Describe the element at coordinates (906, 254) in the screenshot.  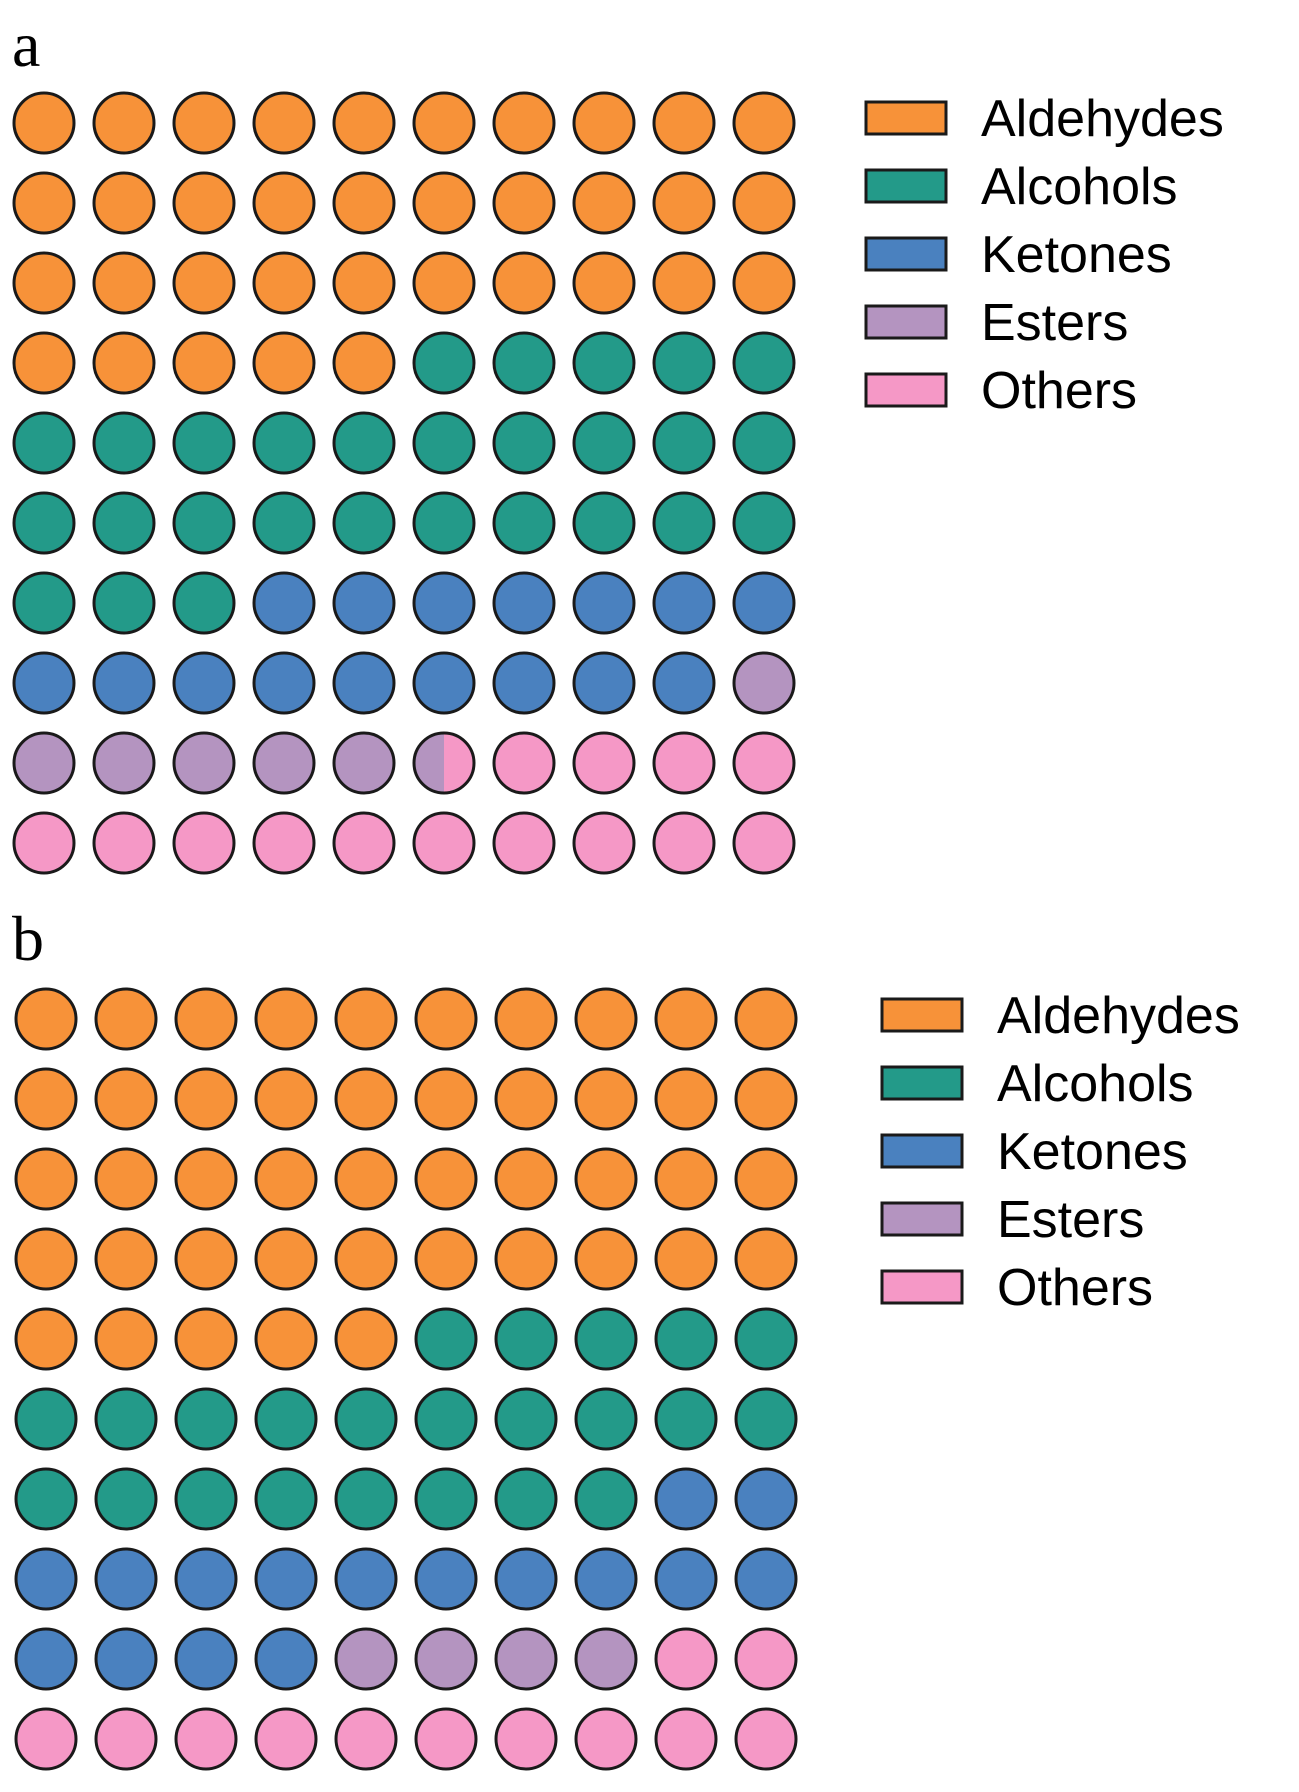
I see `legend-swatch-a-ketones` at that location.